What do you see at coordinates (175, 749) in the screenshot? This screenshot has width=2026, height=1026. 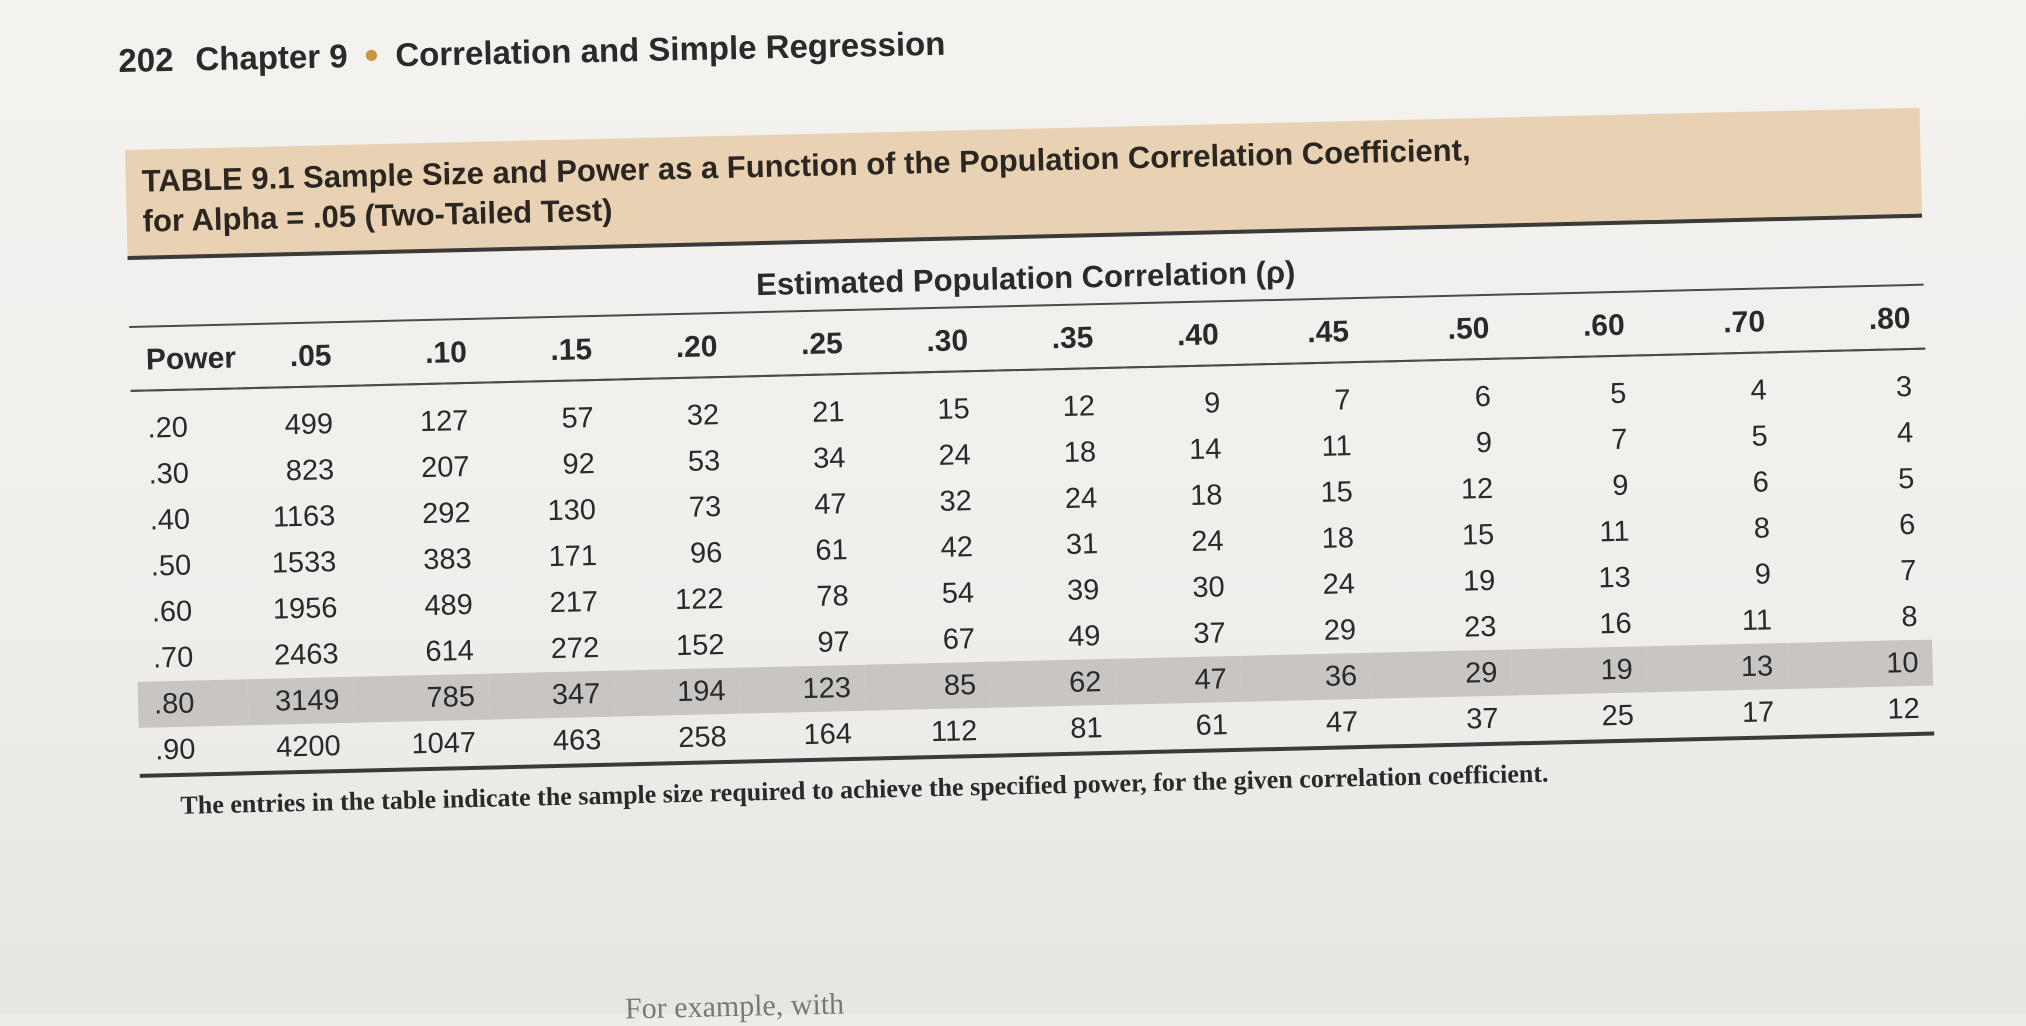 I see `power-cell: .90` at bounding box center [175, 749].